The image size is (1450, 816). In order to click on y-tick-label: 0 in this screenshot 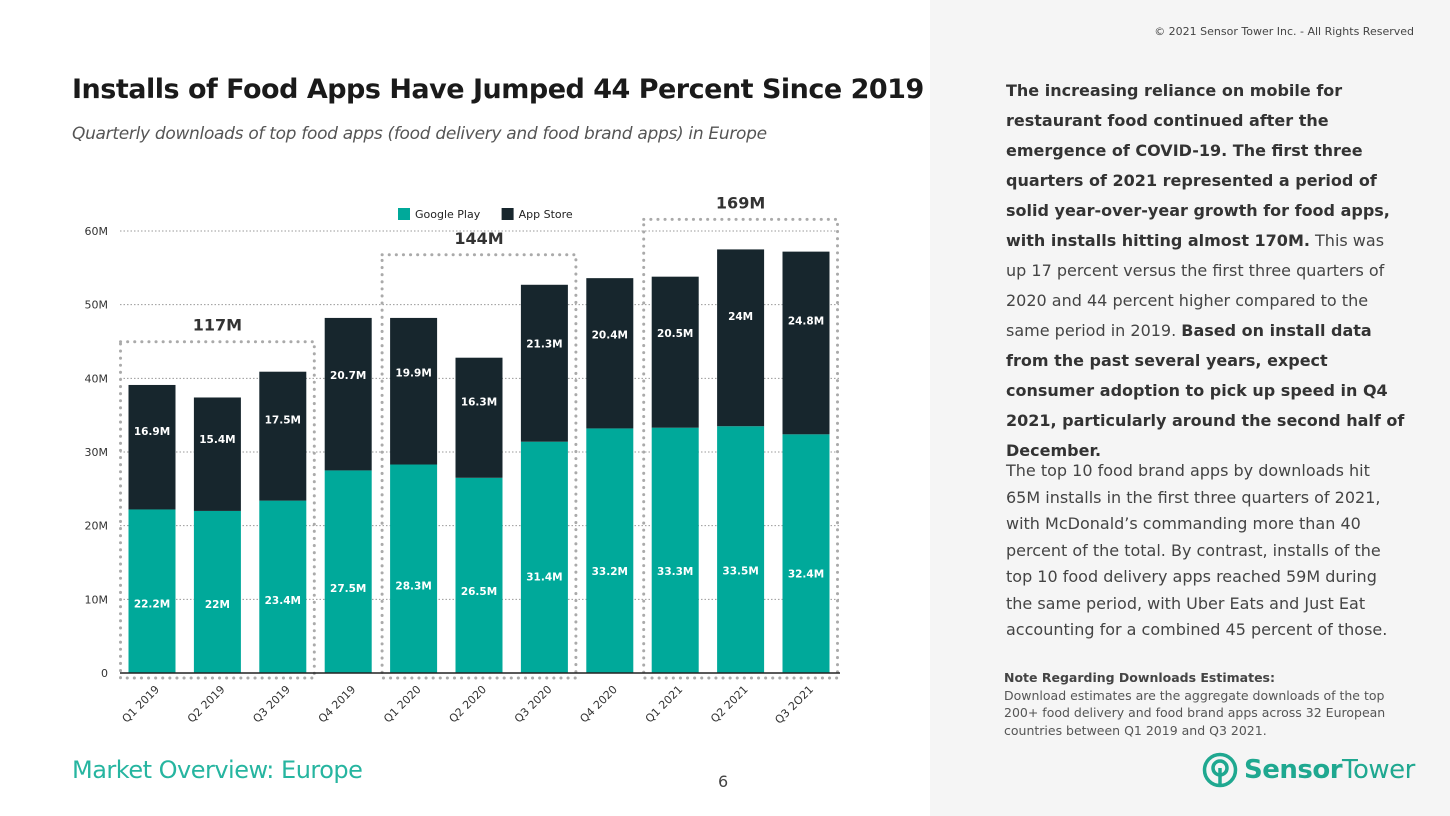, I will do `click(104, 673)`.